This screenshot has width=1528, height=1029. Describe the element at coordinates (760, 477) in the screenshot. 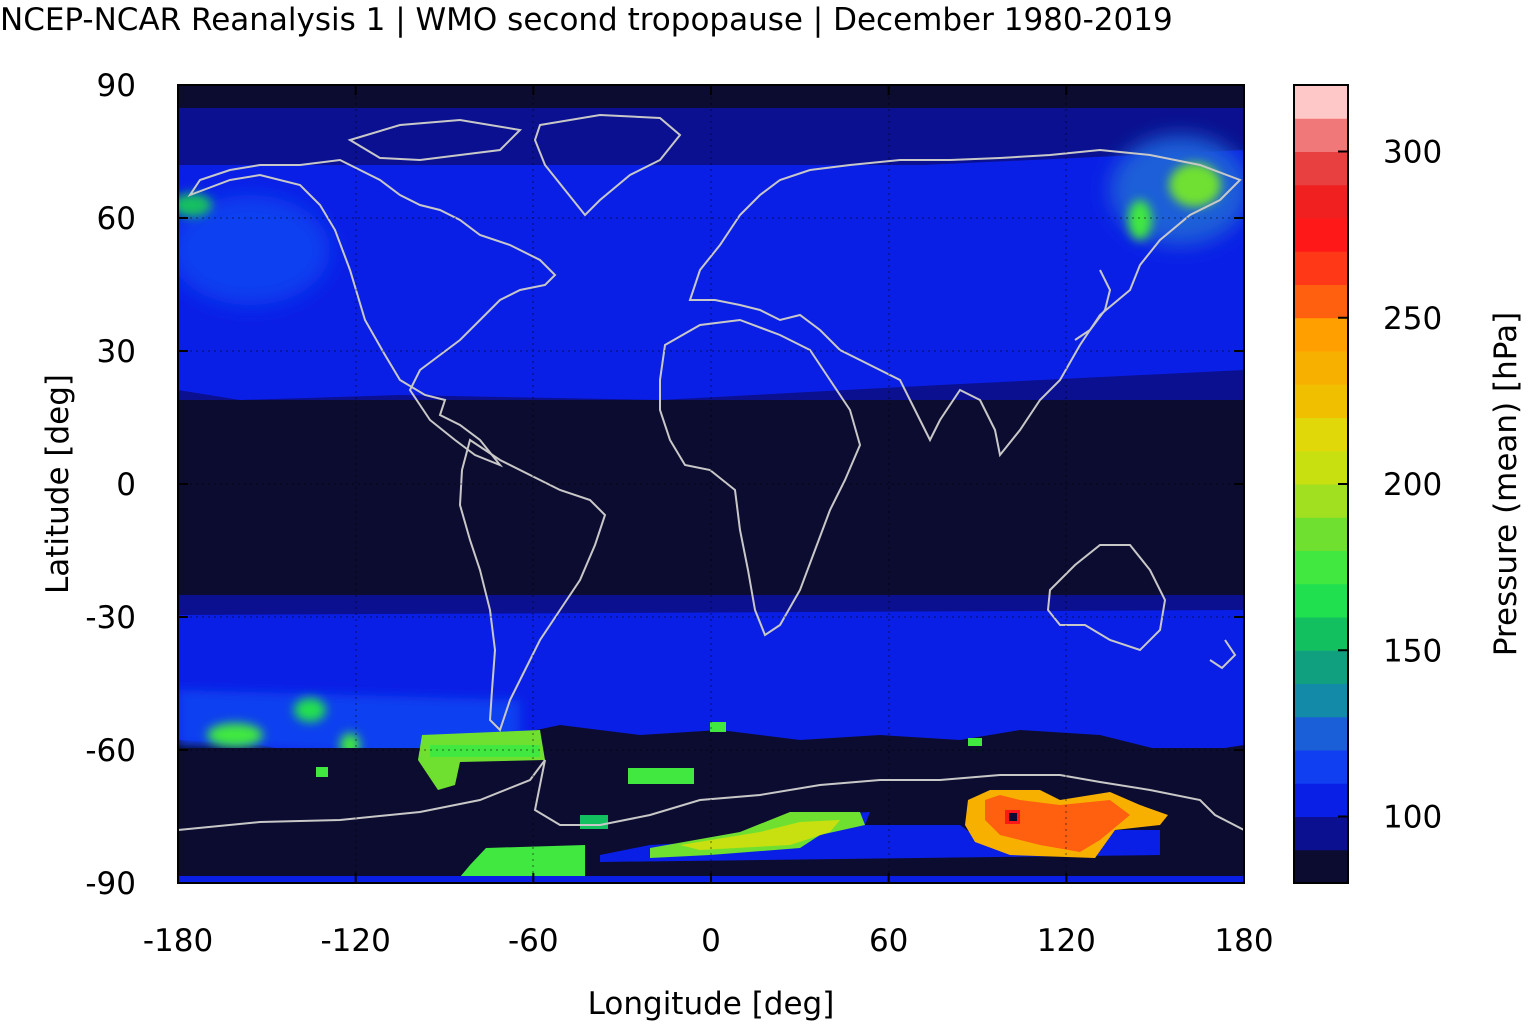

I see `africa-coast` at that location.